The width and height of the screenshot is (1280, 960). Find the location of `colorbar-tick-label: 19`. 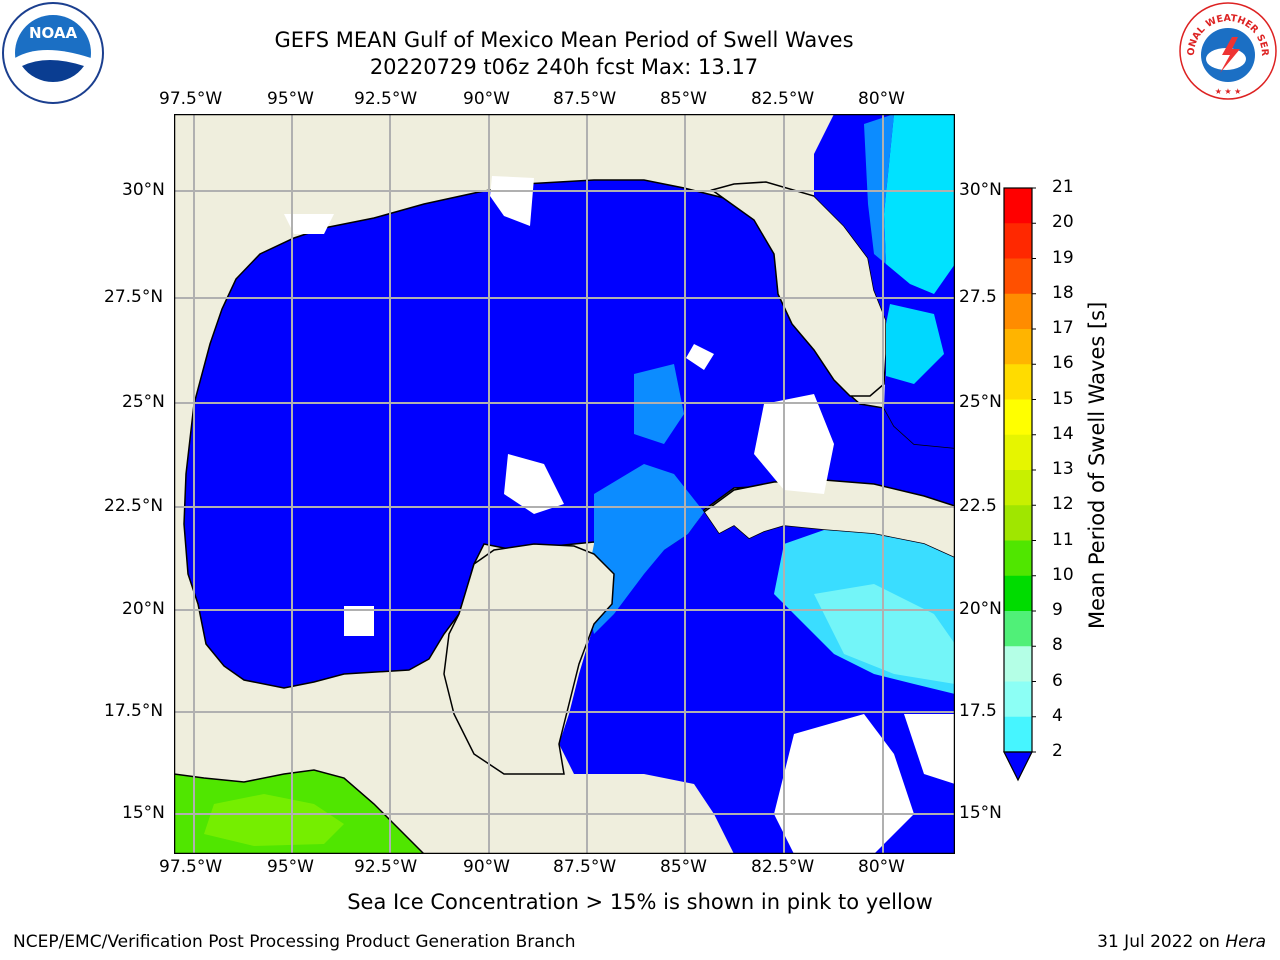

colorbar-tick-label: 19 is located at coordinates (1063, 257).